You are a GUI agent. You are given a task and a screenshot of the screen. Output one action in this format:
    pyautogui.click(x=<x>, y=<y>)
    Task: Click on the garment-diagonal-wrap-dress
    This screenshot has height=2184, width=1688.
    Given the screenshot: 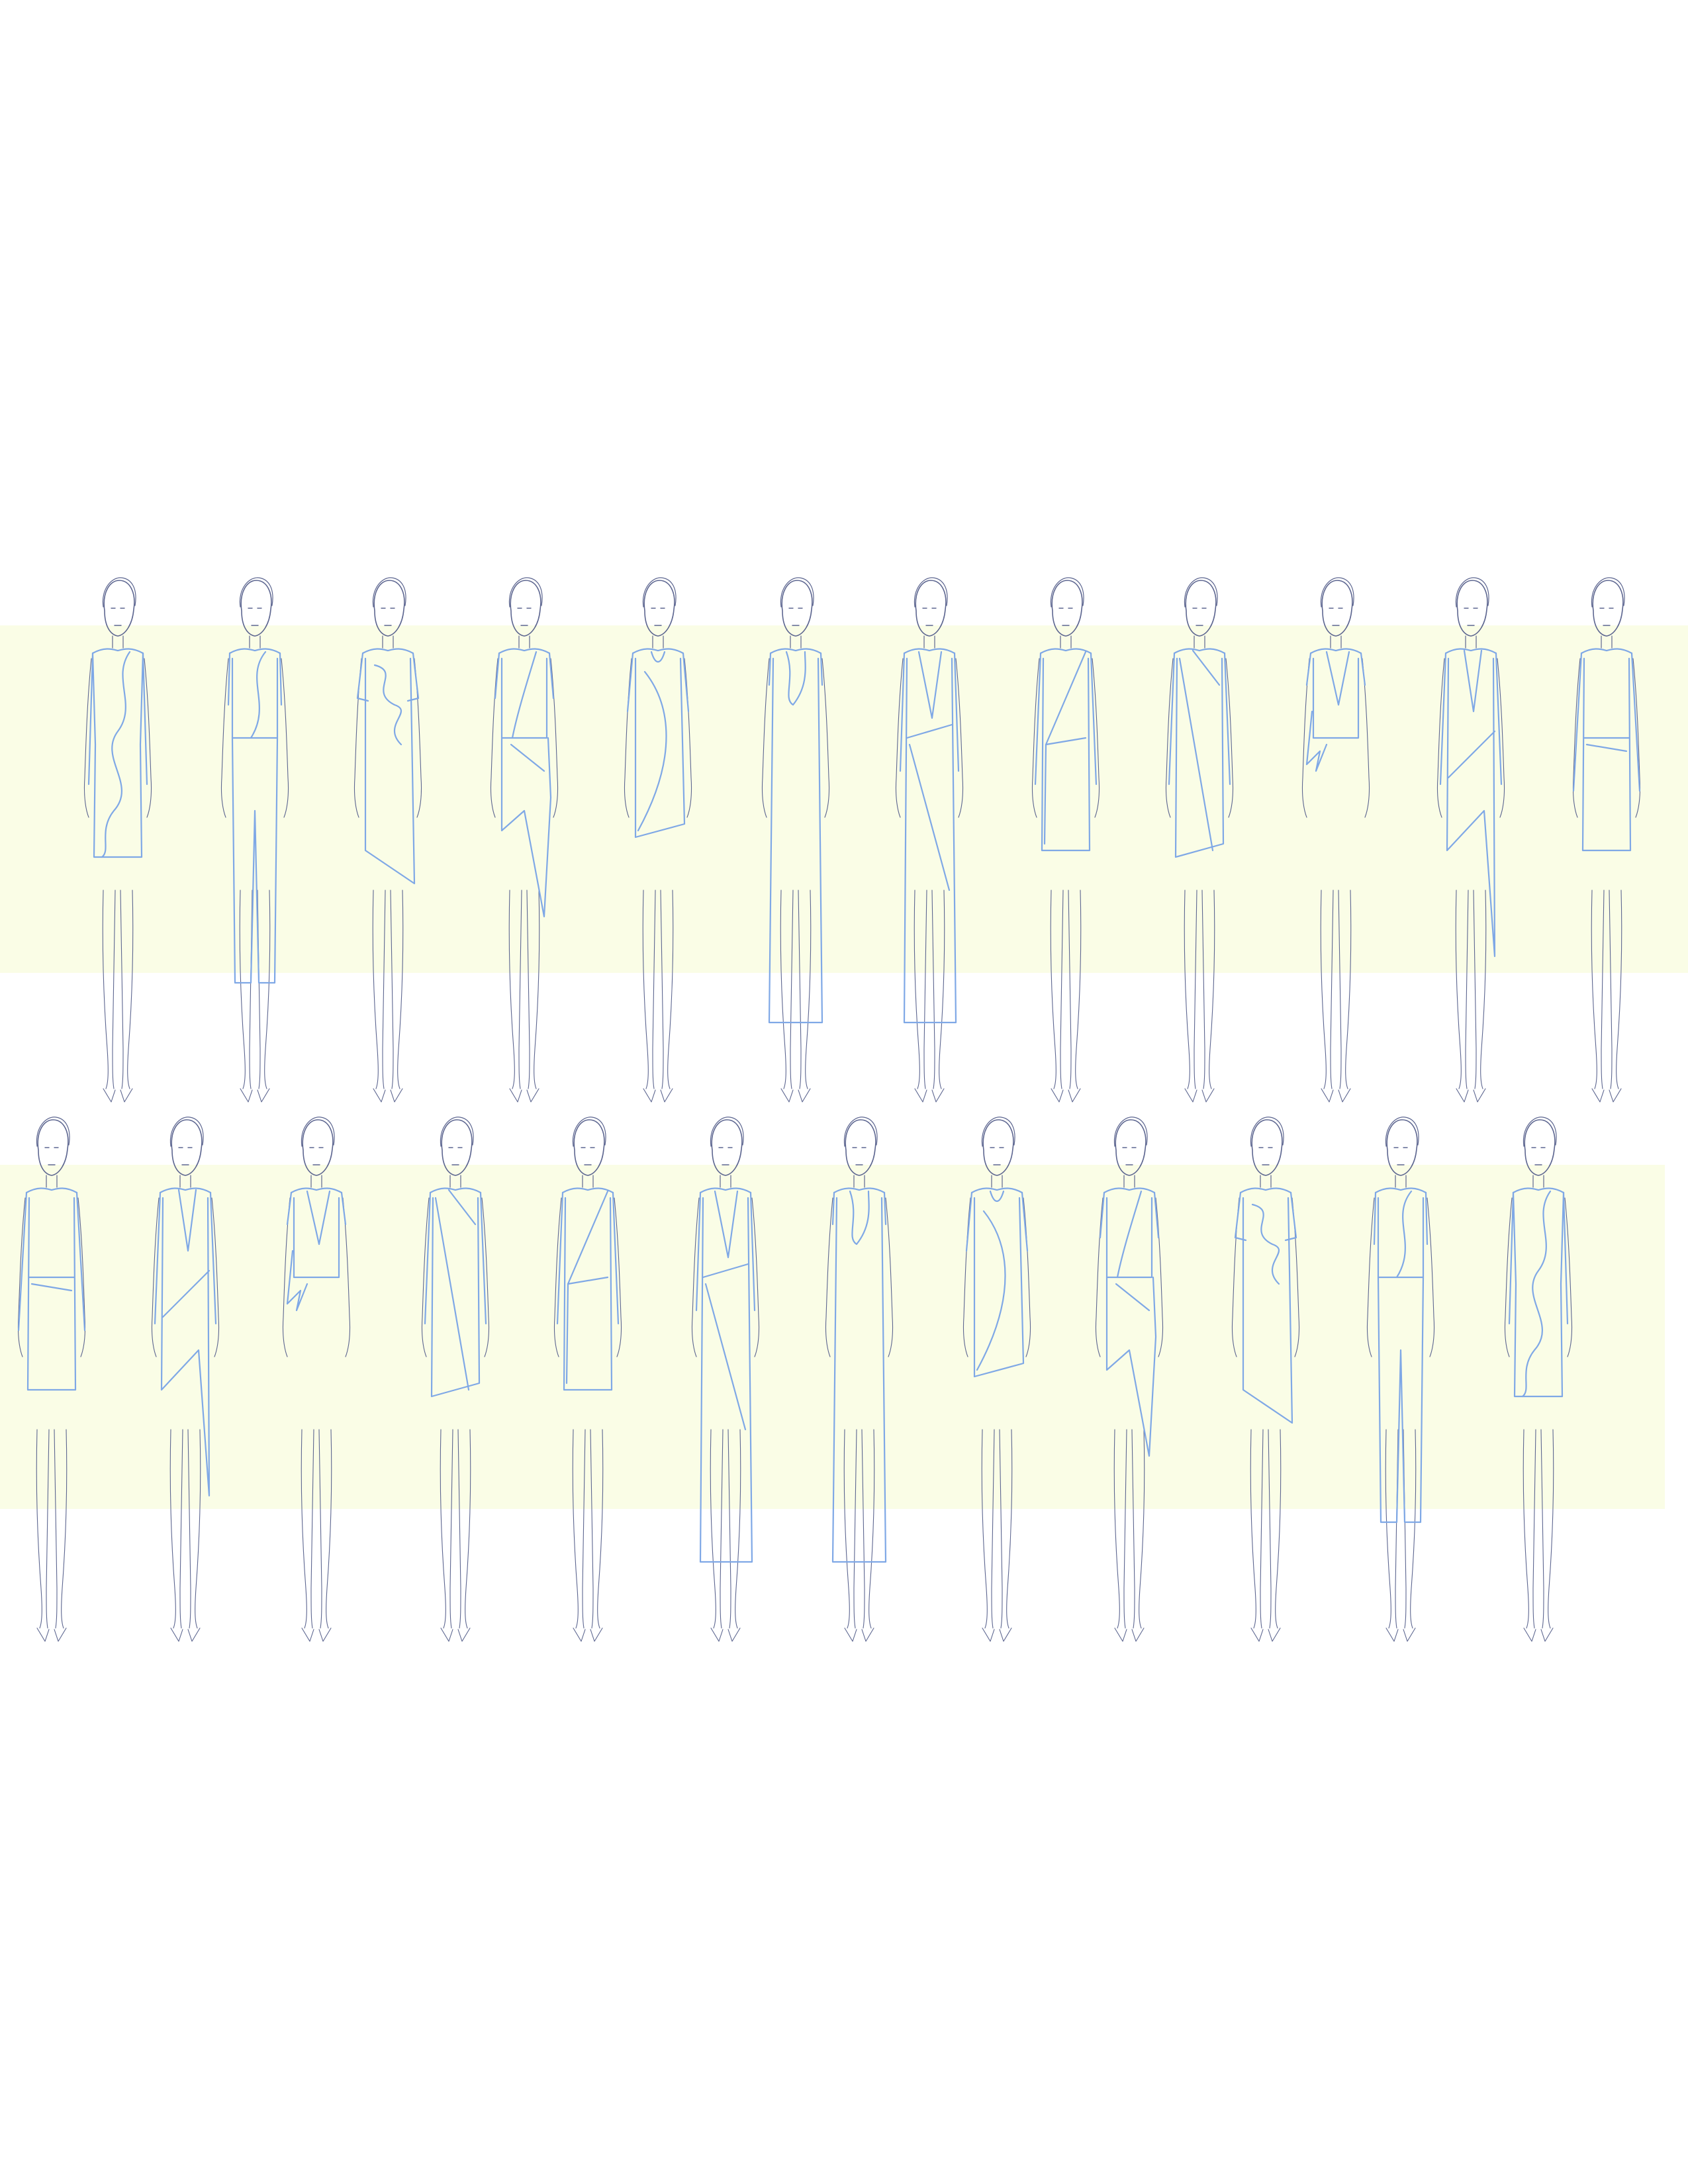 What is the action you would take?
    pyautogui.click(x=1199, y=753)
    